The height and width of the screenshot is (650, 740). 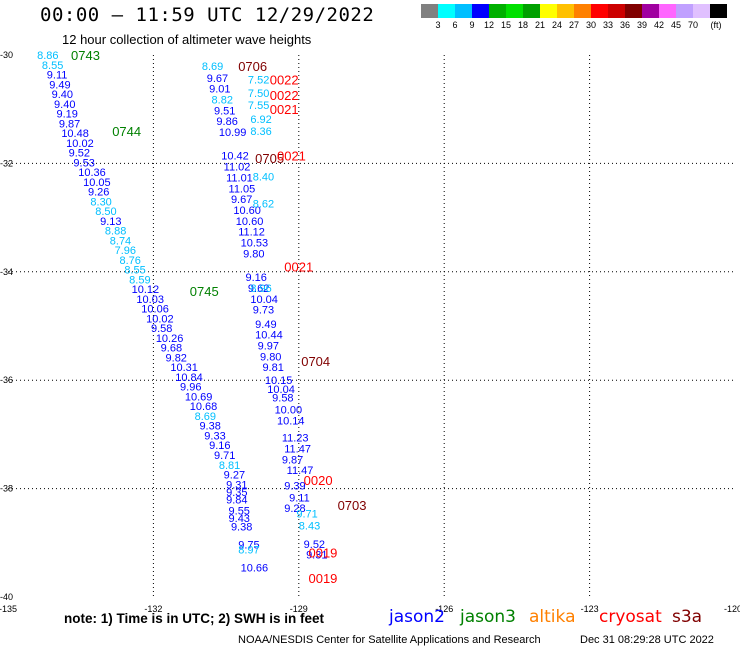 What do you see at coordinates (248, 550) in the screenshot?
I see `wave-height-reading: 8.97` at bounding box center [248, 550].